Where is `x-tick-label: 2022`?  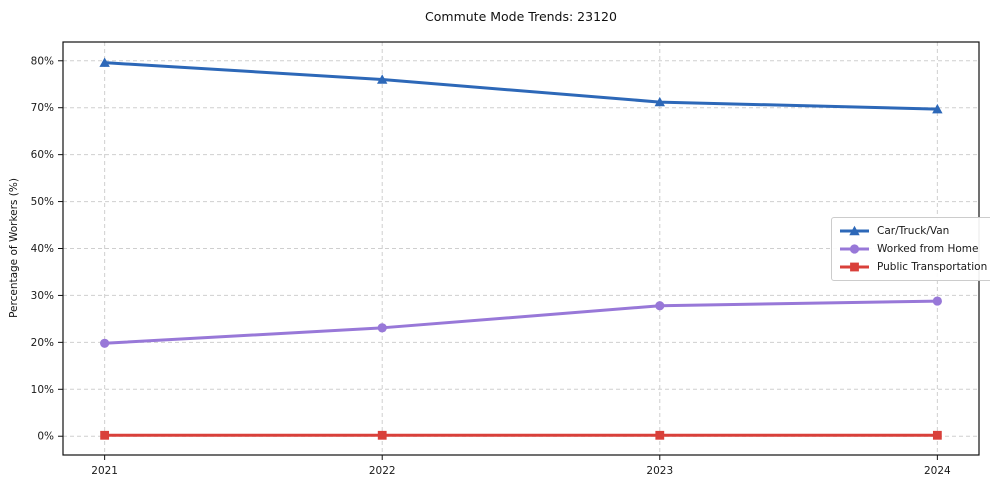 x-tick-label: 2022 is located at coordinates (382, 471).